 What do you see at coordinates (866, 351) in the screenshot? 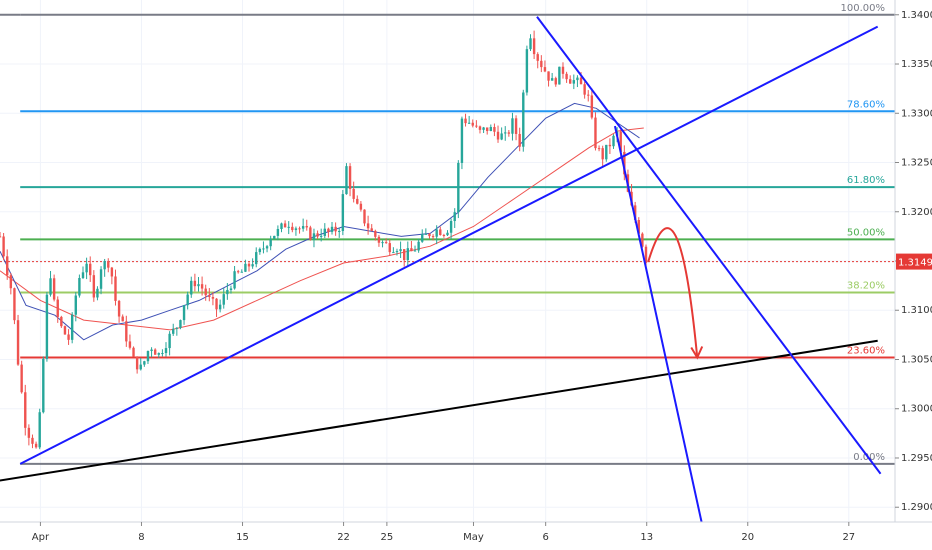
I see `fib-level-label: 23.60%` at bounding box center [866, 351].